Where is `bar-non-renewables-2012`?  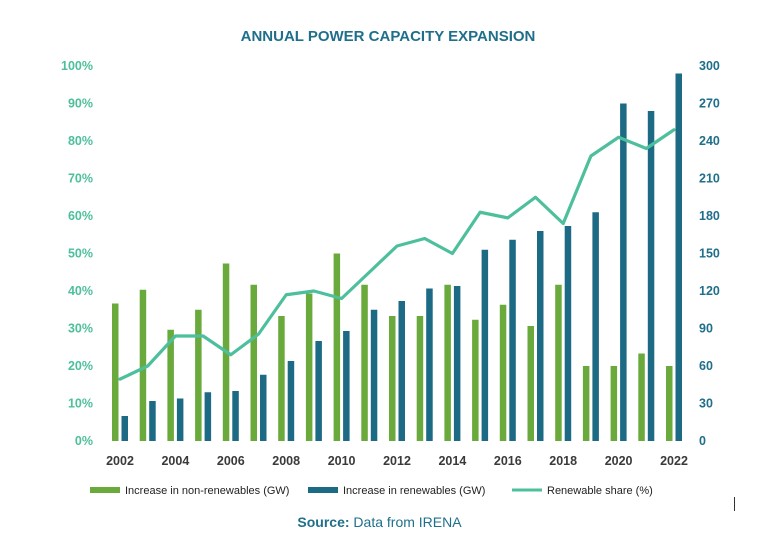
bar-non-renewables-2012 is located at coordinates (392, 378).